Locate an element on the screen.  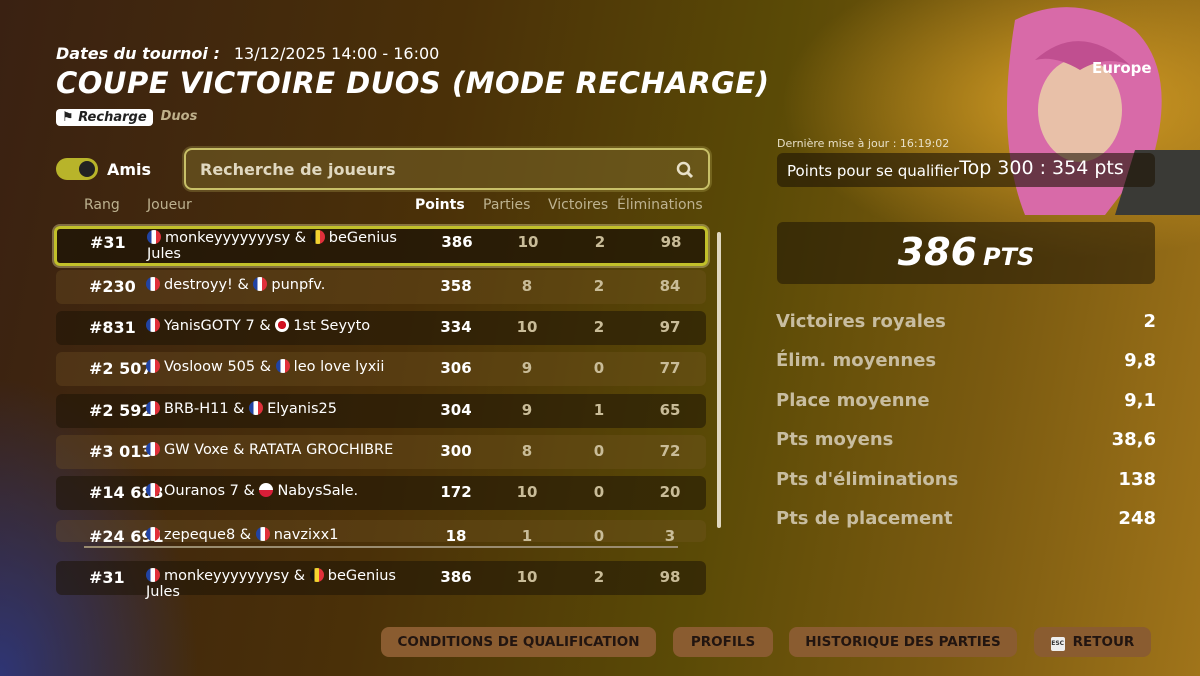
row-players: zepeque8 & navzixx1 is located at coordinates (281, 534).